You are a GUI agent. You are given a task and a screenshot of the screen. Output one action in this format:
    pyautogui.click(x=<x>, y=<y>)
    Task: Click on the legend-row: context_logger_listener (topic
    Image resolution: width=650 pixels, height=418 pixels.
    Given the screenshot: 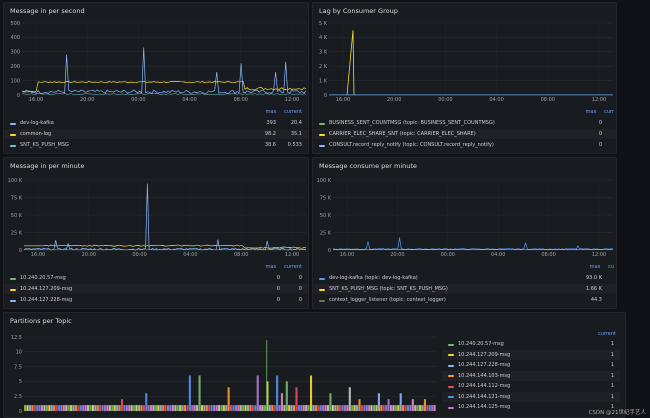 What is the action you would take?
    pyautogui.click(x=464, y=300)
    